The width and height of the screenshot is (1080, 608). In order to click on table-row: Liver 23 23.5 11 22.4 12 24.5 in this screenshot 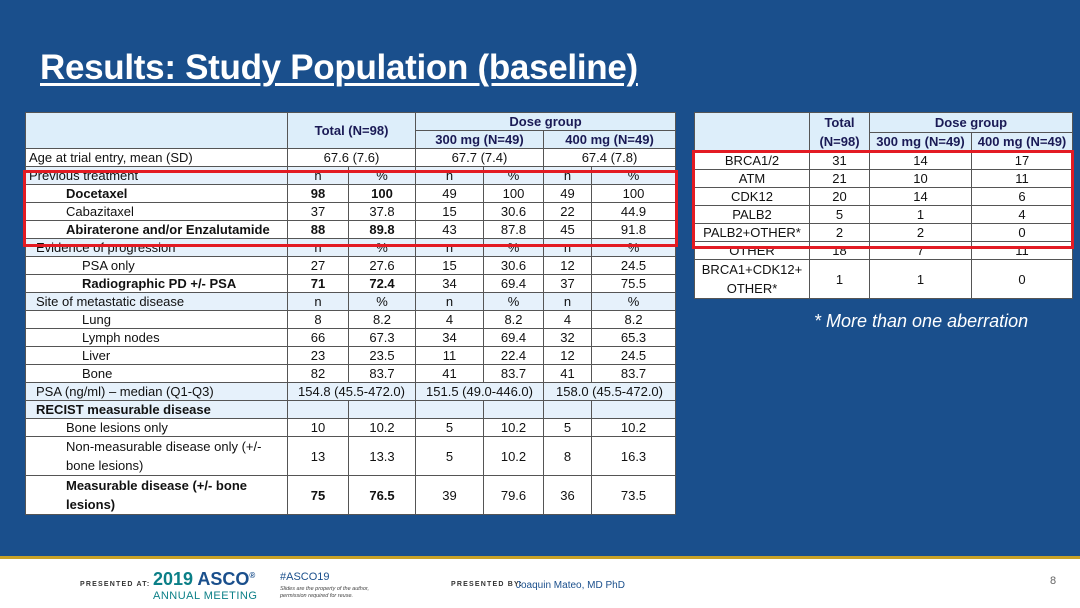, I will do `click(351, 355)`.